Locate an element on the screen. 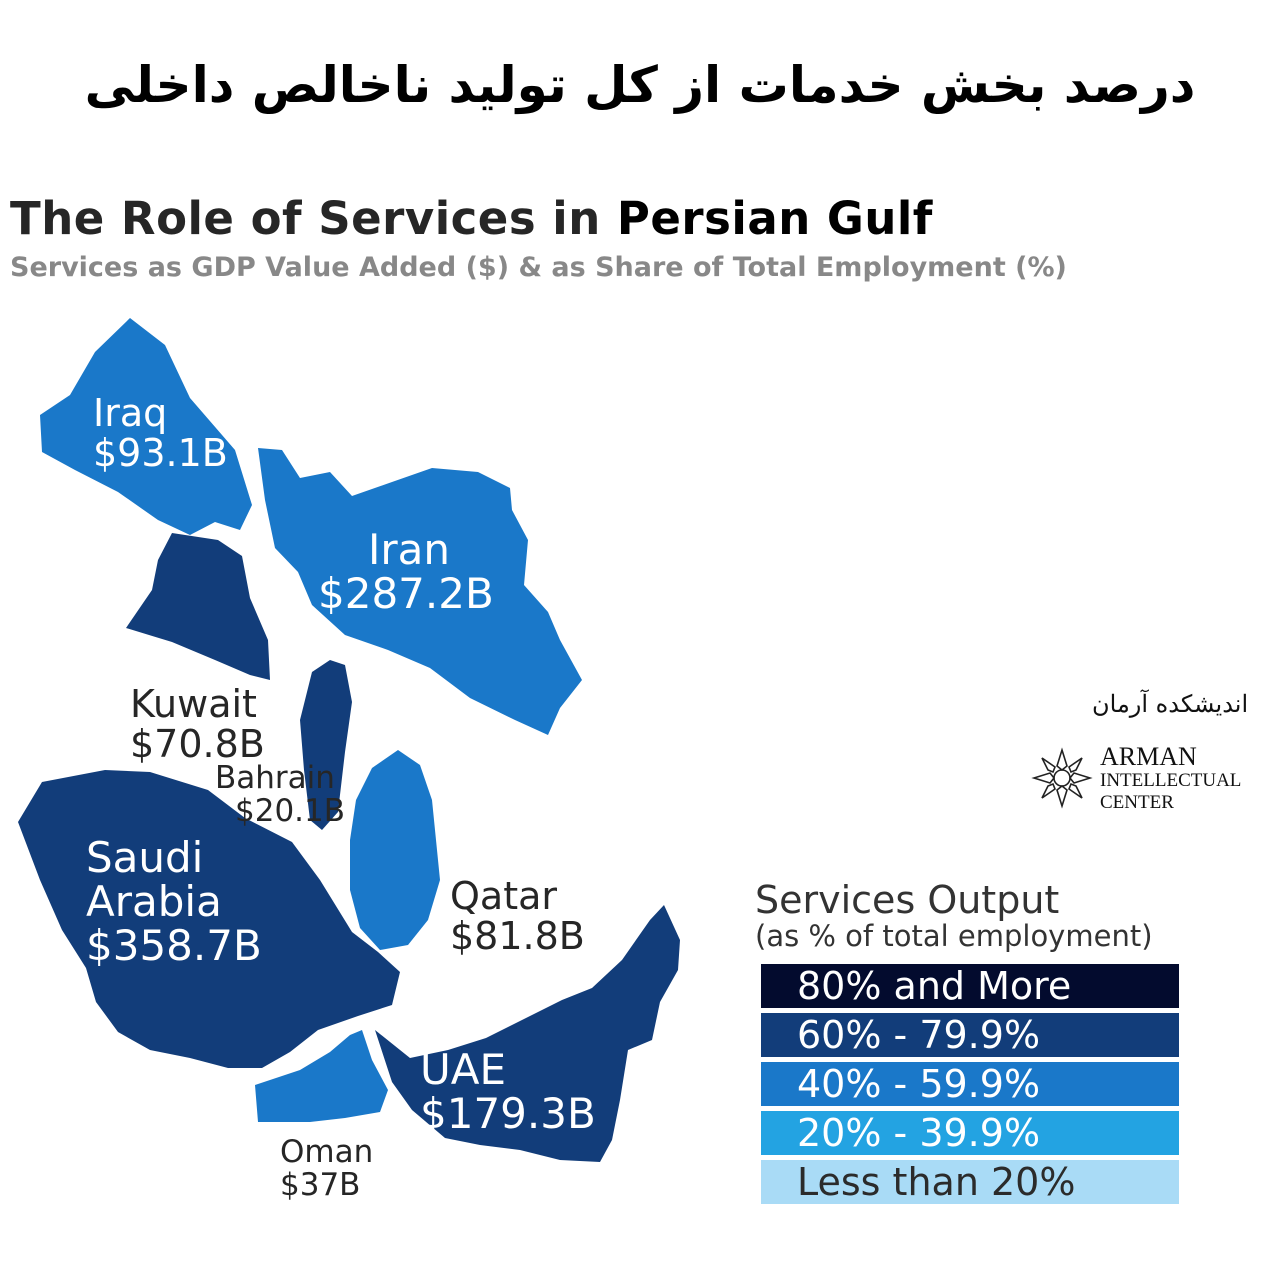 The image size is (1280, 1267). country-name-iraq: Iraq is located at coordinates (130, 413).